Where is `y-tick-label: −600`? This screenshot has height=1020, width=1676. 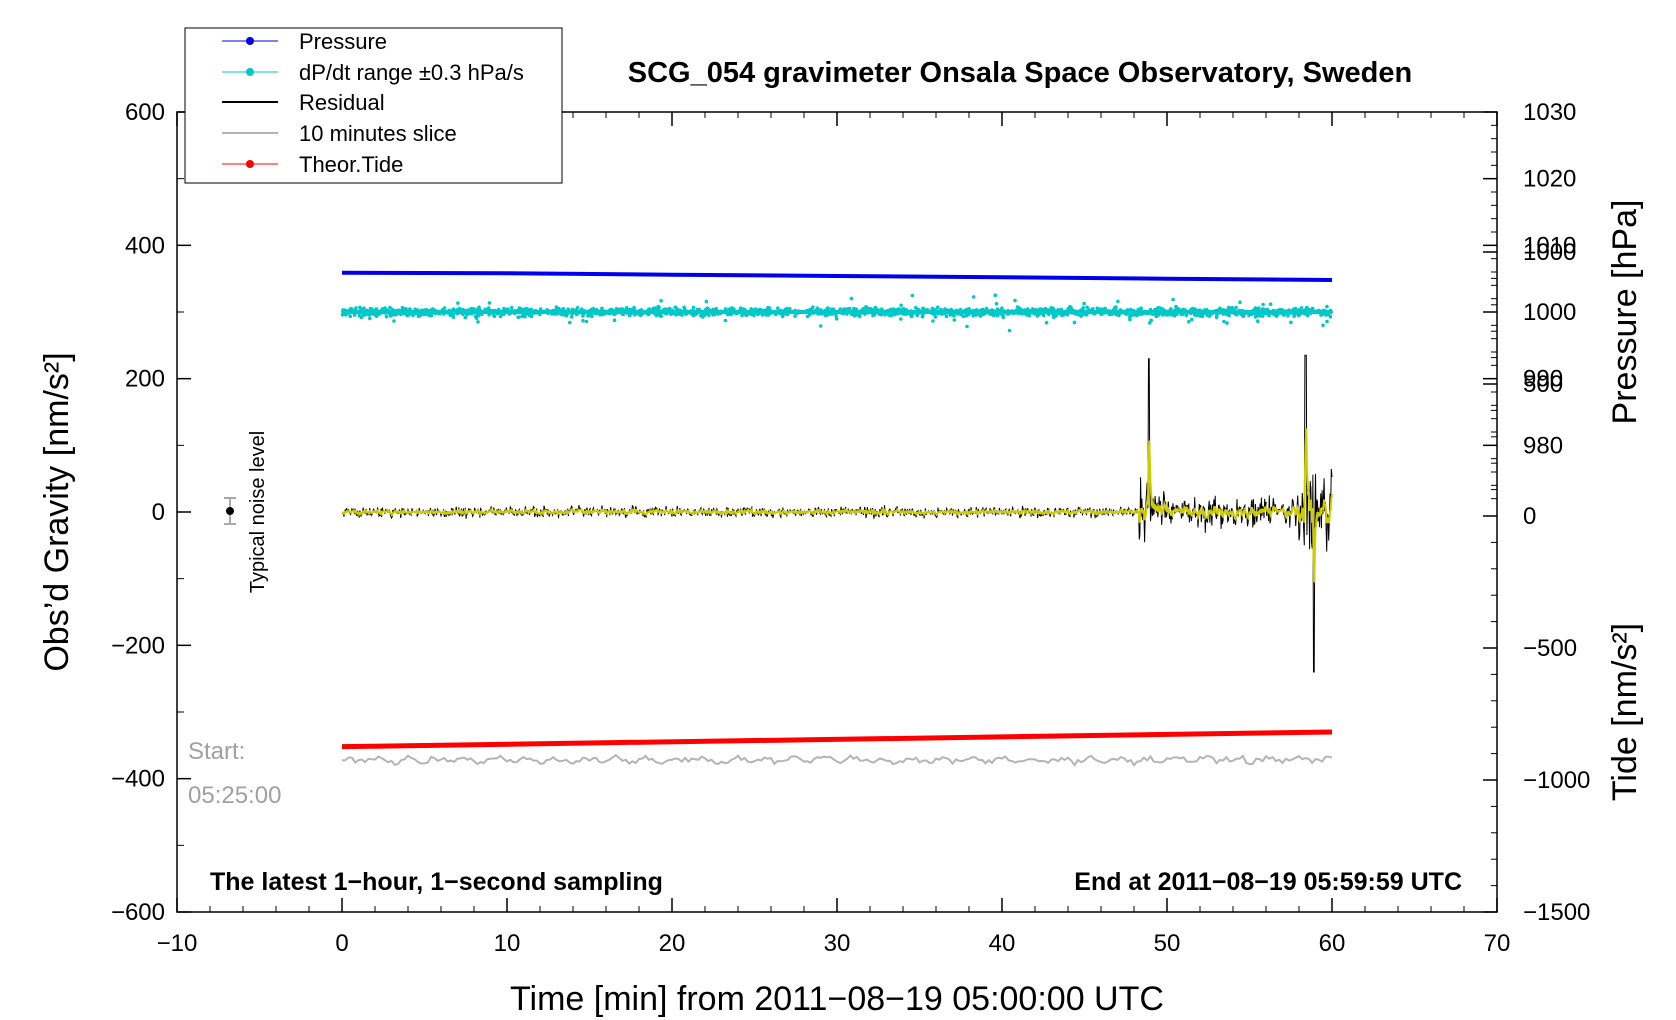
y-tick-label: −600 is located at coordinates (138, 912).